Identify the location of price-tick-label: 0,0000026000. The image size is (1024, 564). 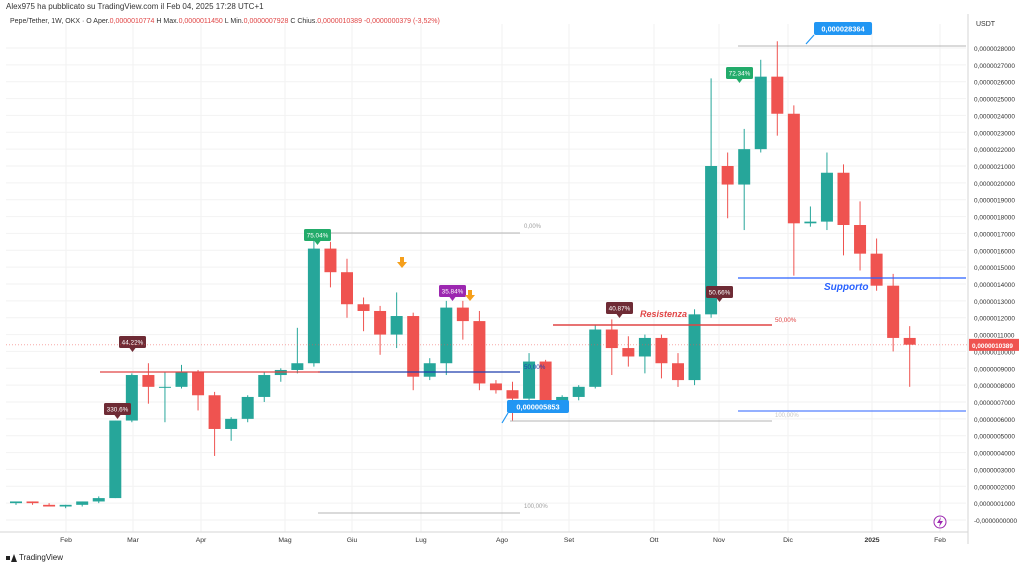
(994, 83).